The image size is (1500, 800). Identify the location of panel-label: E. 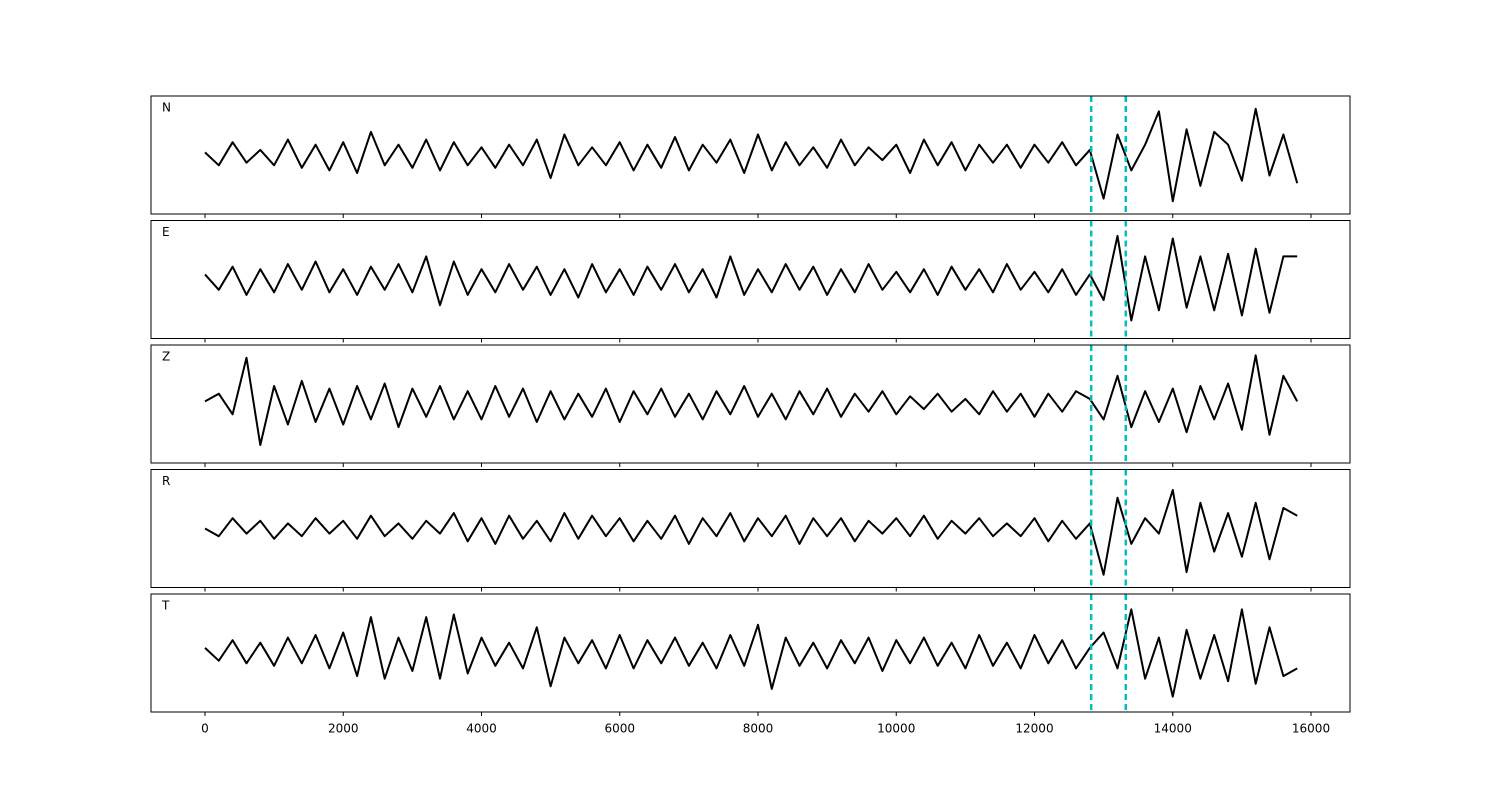
(166, 232).